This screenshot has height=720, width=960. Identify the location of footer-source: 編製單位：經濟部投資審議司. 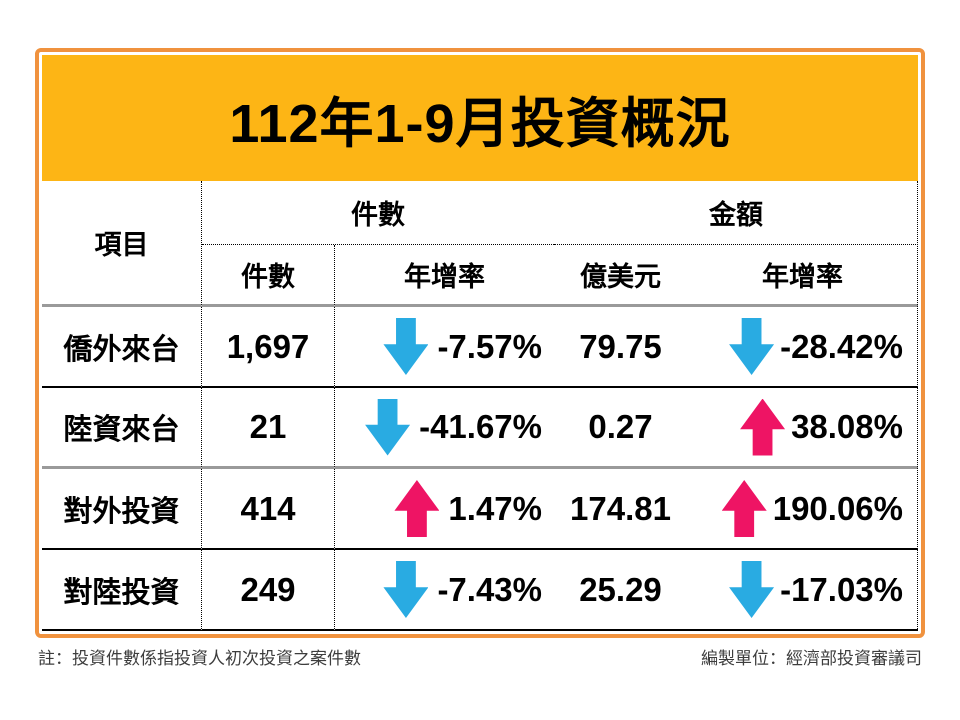
(811, 658).